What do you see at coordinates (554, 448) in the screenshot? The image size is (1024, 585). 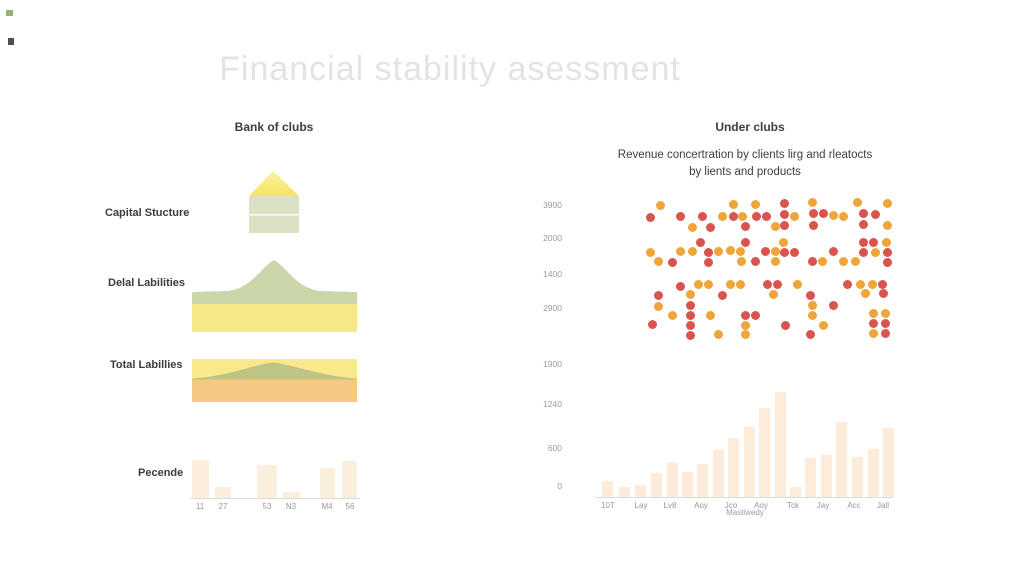 I see `y-tick-label: 600` at bounding box center [554, 448].